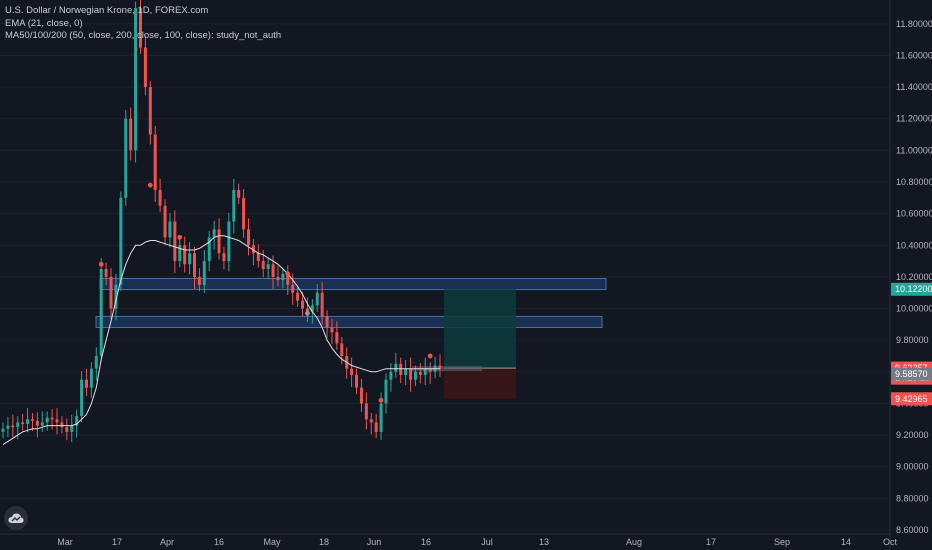 Image resolution: width=932 pixels, height=550 pixels. Describe the element at coordinates (65, 542) in the screenshot. I see `time-tick-label: Mar` at that location.